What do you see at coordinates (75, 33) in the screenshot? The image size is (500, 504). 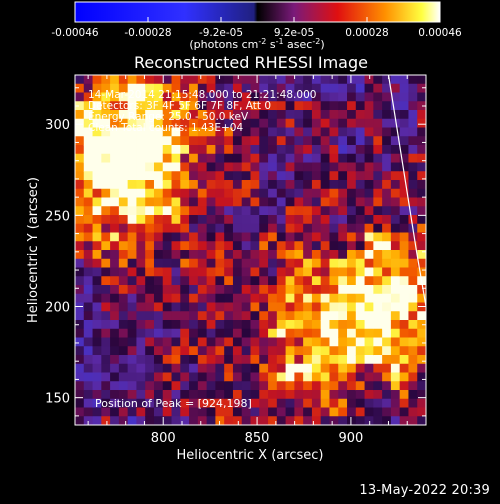 I see `colorbar-tick-label: -0.00046` at bounding box center [75, 33].